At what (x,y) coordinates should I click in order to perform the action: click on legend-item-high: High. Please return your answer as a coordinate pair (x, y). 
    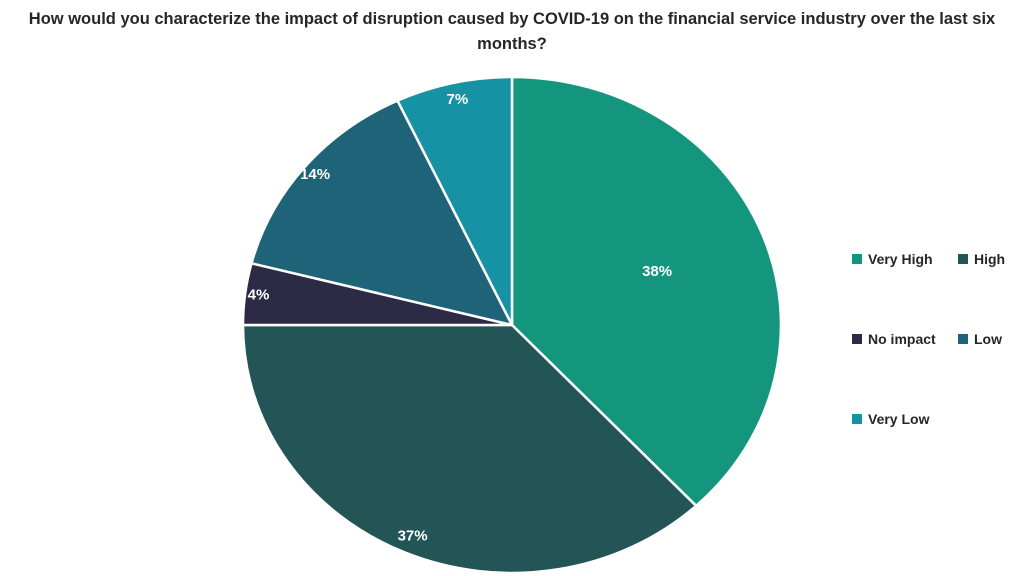
    Looking at the image, I should click on (981, 259).